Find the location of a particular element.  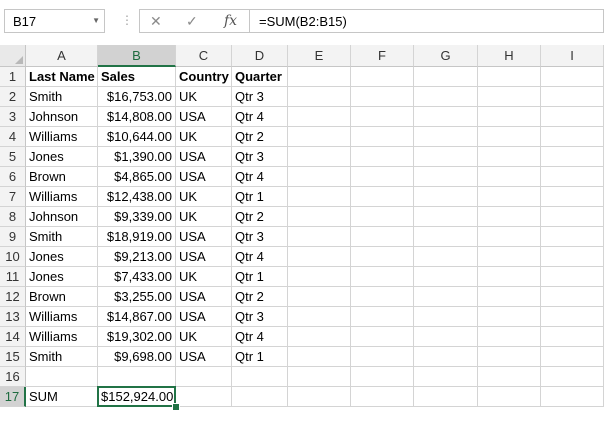

select-all-button is located at coordinates (13, 56).